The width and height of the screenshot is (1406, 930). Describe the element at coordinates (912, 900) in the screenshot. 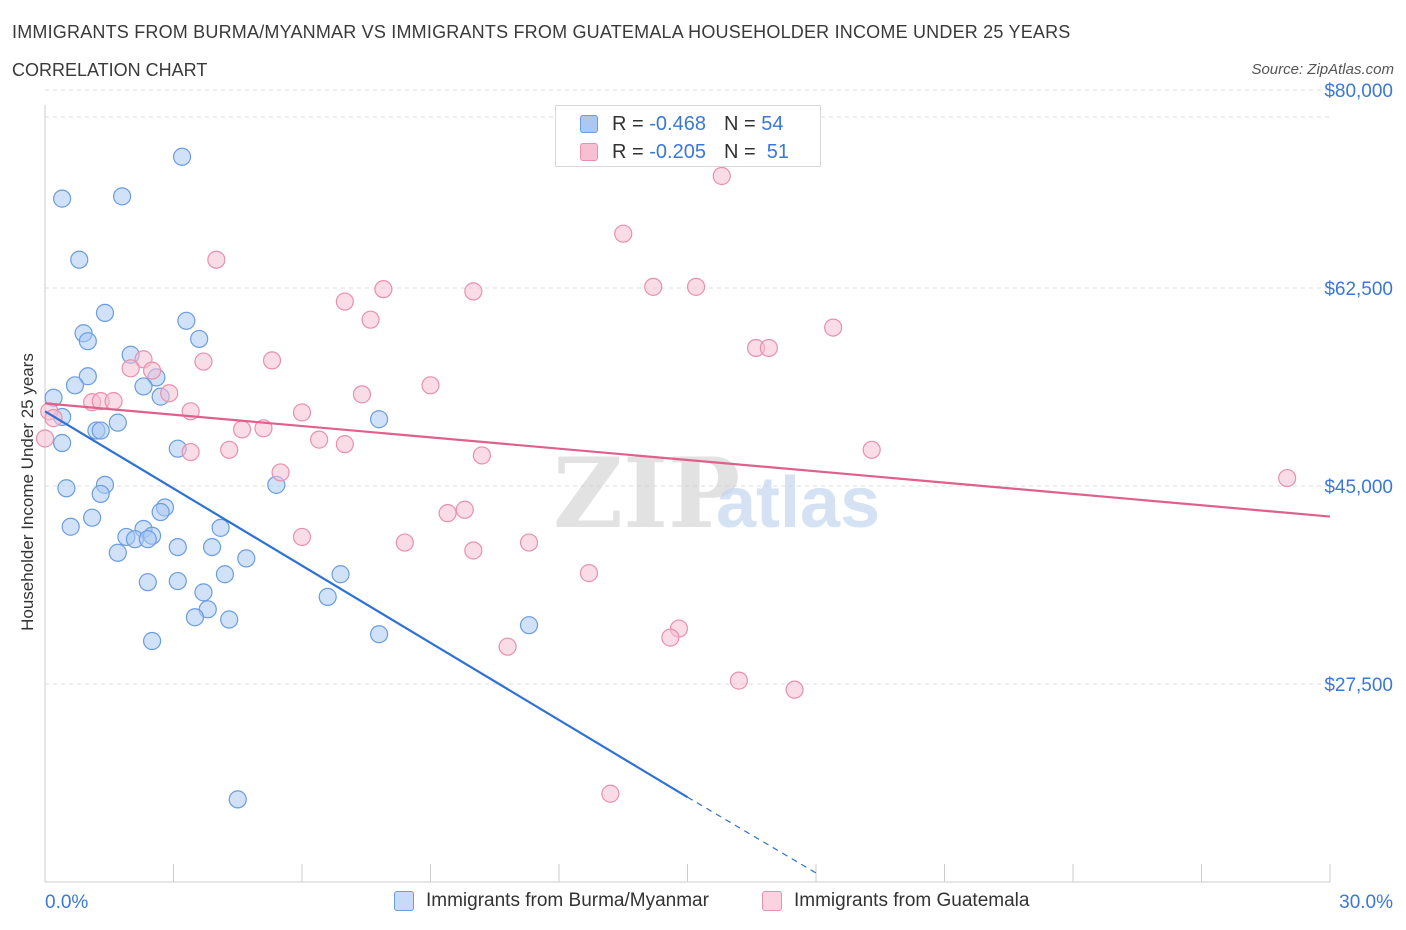

I see `bottom-legend-label-guatemala: Immigrants from Guatemala` at that location.